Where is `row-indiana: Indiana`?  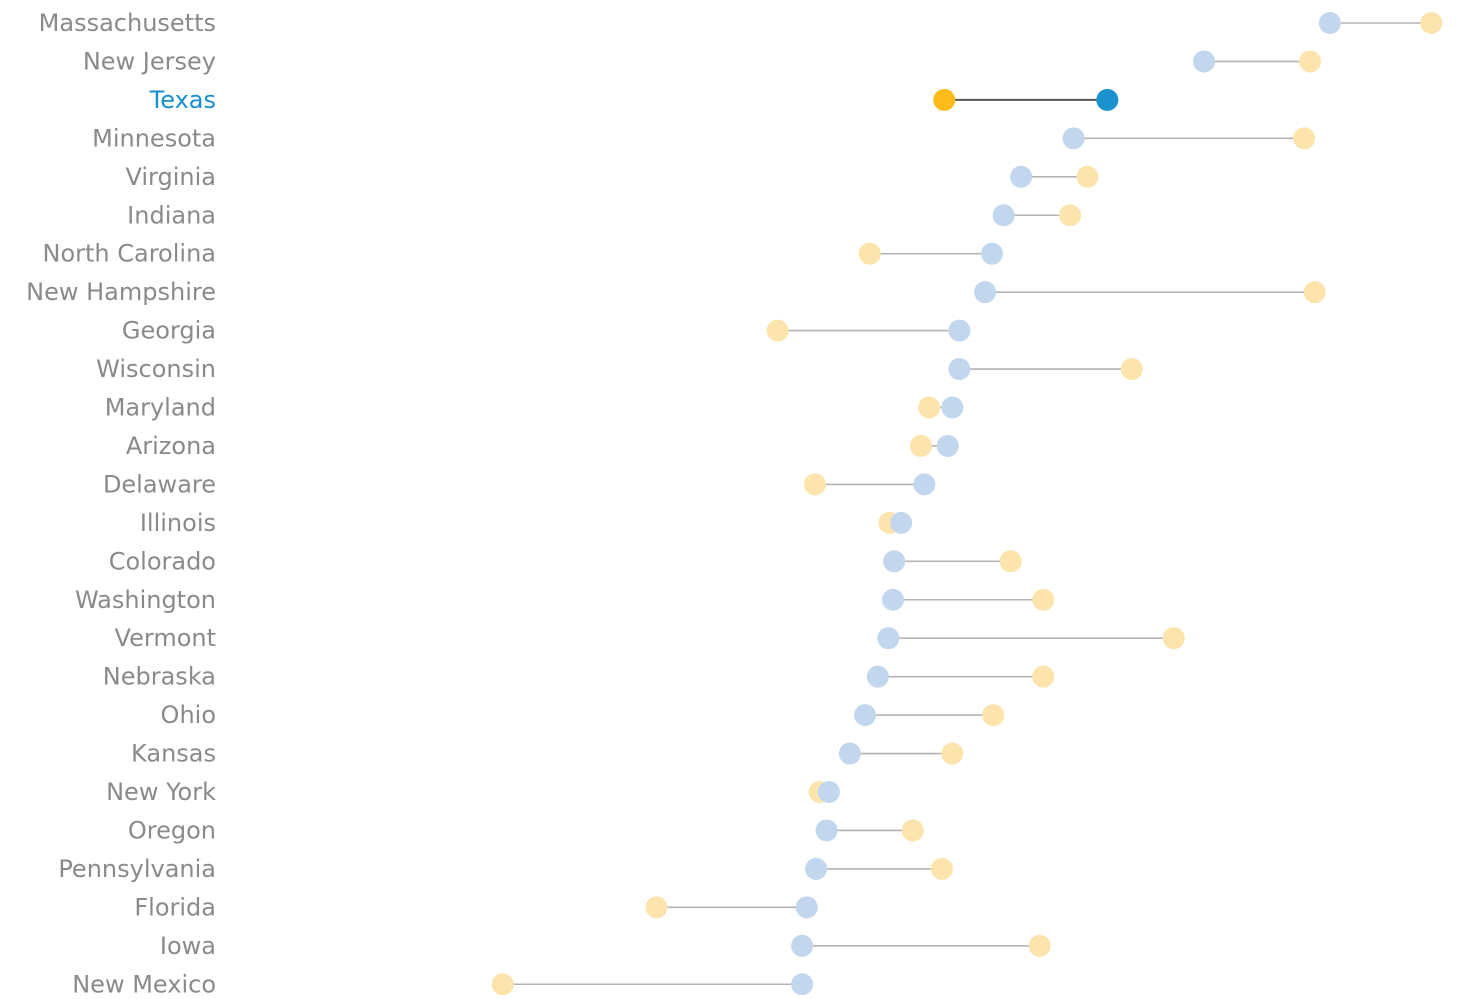
row-indiana: Indiana is located at coordinates (604, 215).